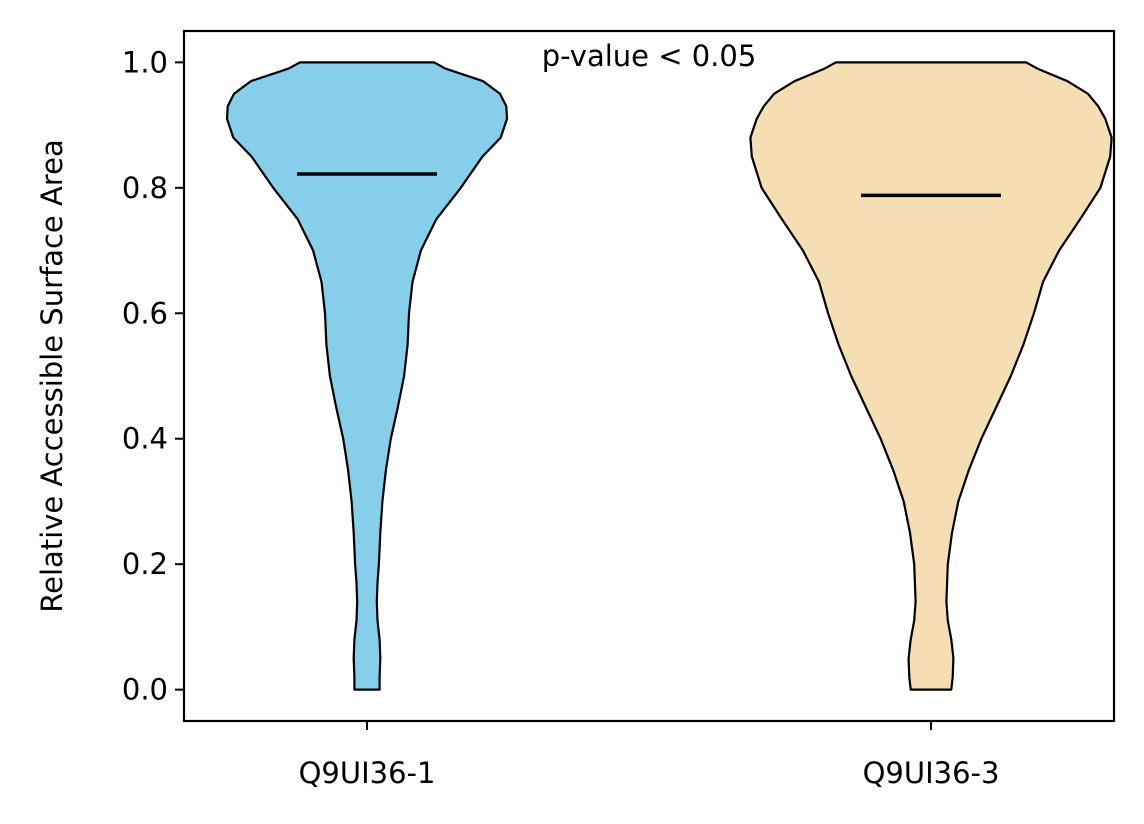  Describe the element at coordinates (145, 188) in the screenshot. I see `y-tick-label: 0.8` at that location.